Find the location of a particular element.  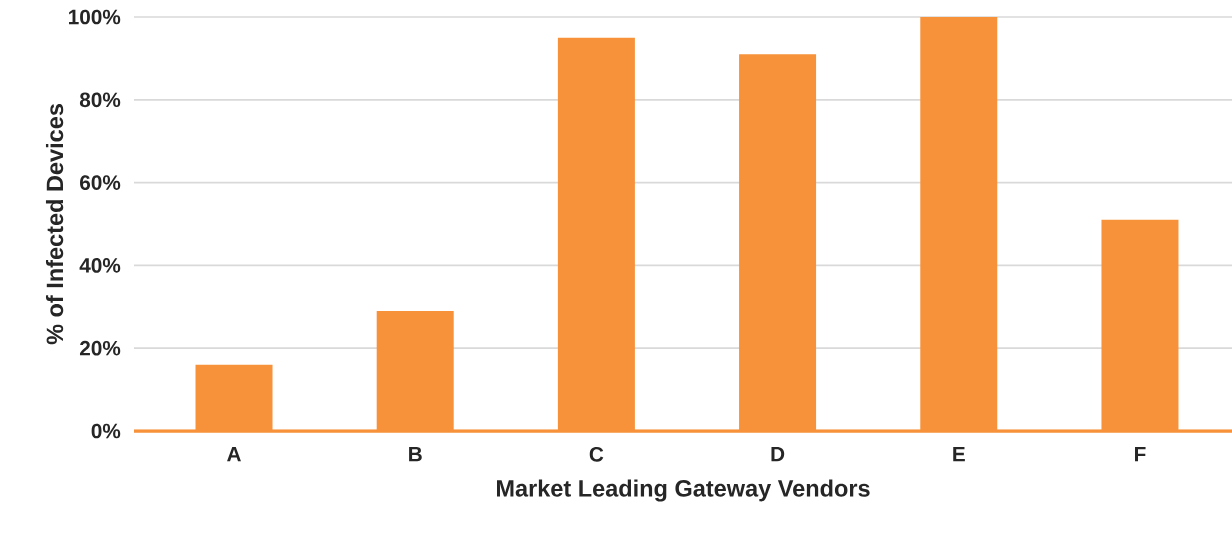

y-axis-title: % of Infected Devices is located at coordinates (54, 224).